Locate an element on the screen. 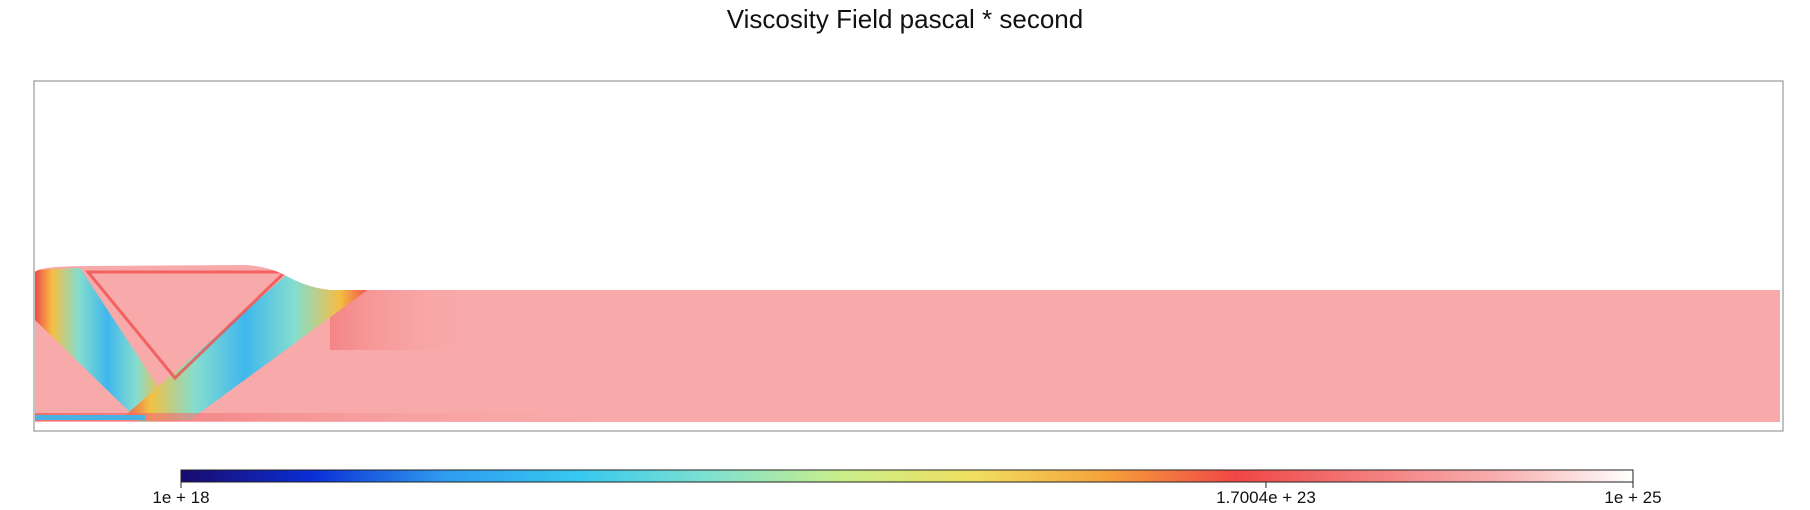 The height and width of the screenshot is (510, 1810). colorbar: 1e + 18 1.7004e + 23 1e + 25 is located at coordinates (907, 488).